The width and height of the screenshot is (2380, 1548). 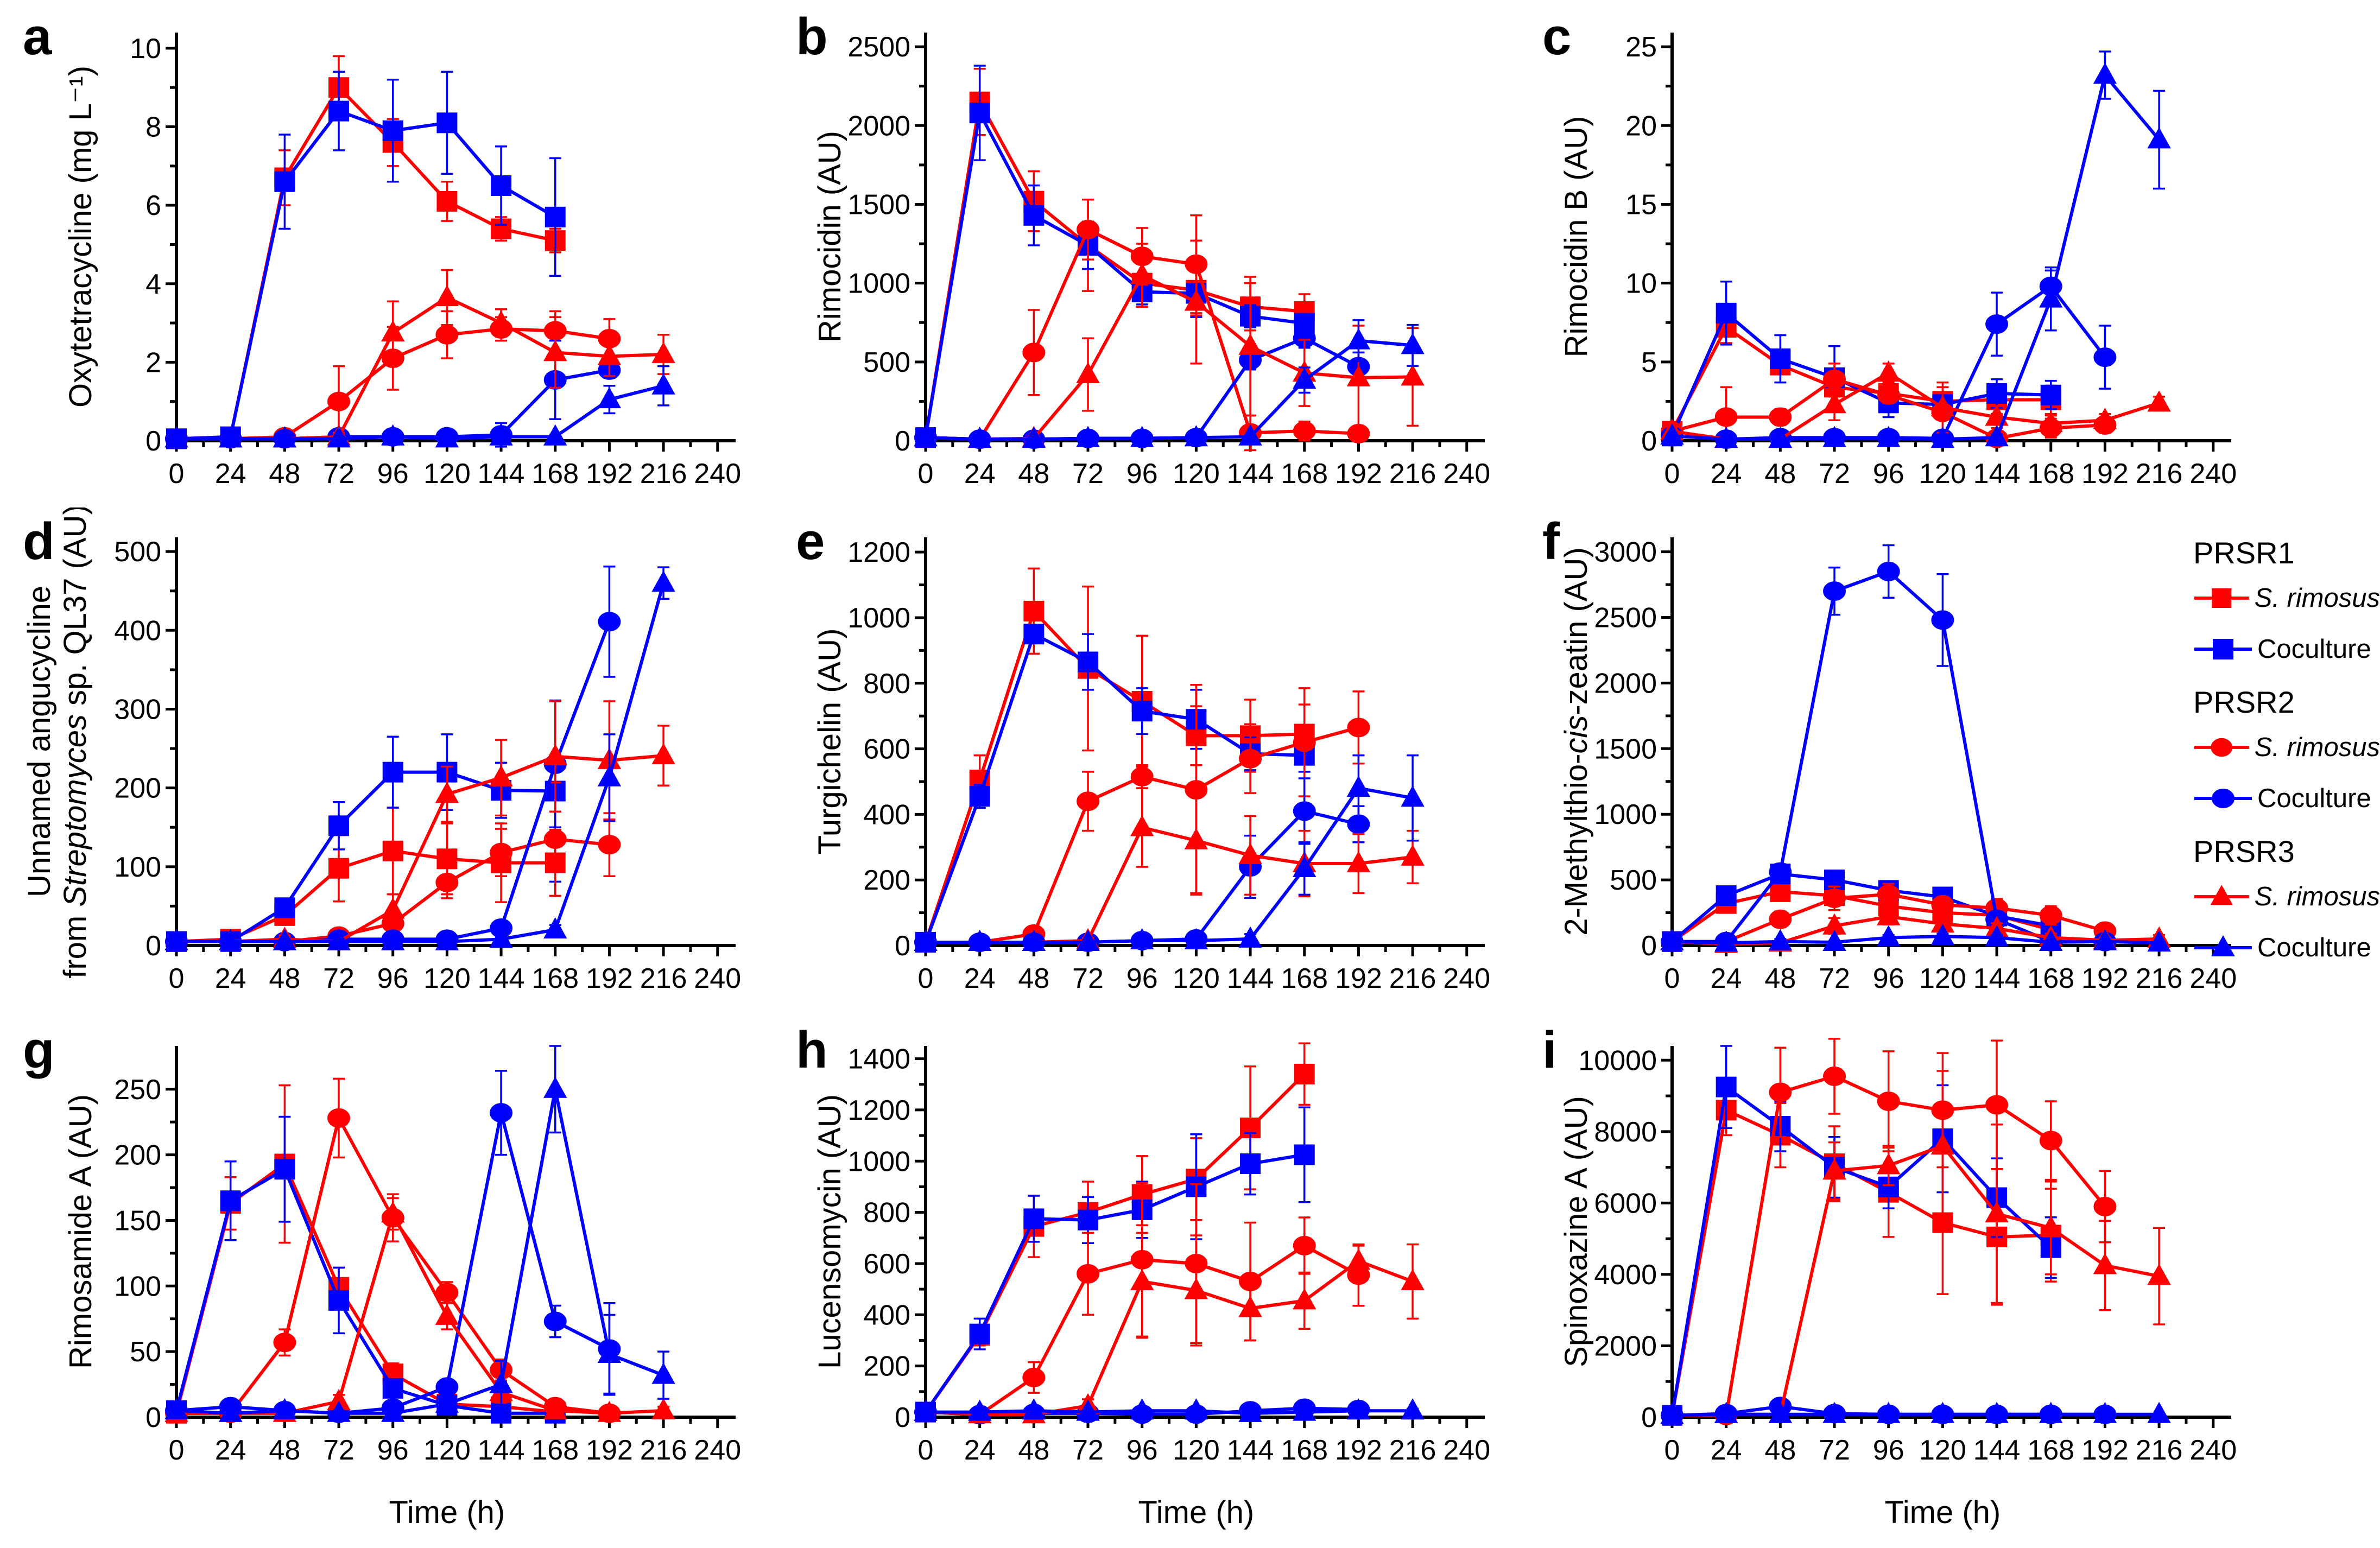 I want to click on svg-text: 192, so click(x=609, y=1450).